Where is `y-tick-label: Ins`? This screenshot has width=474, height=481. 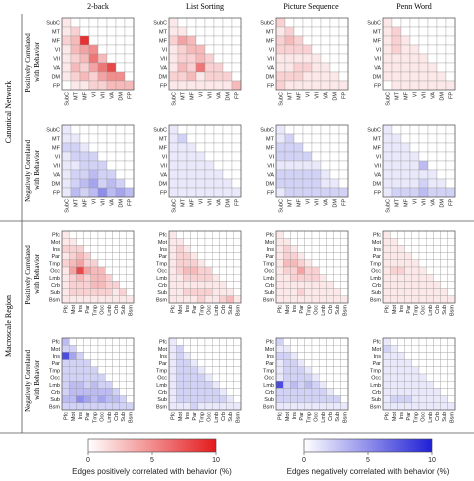
y-tick-label: Ins is located at coordinates (378, 250).